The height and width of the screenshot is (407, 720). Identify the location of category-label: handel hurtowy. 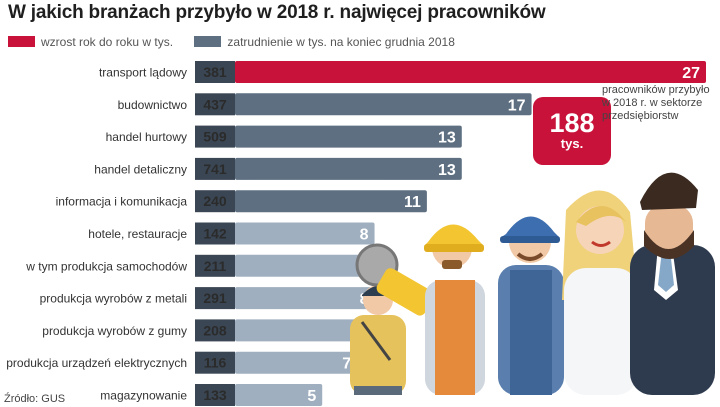
(146, 137).